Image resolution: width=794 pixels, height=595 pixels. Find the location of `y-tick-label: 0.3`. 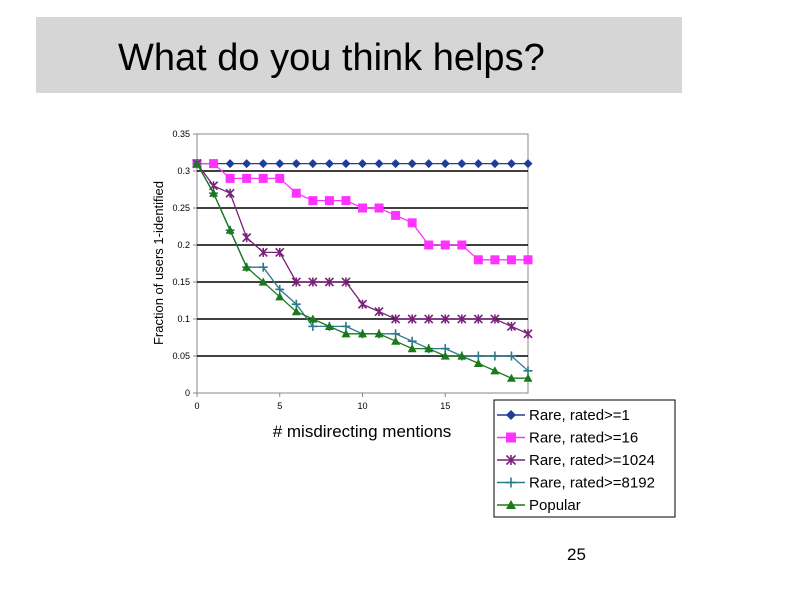

y-tick-label: 0.3 is located at coordinates (183, 171).